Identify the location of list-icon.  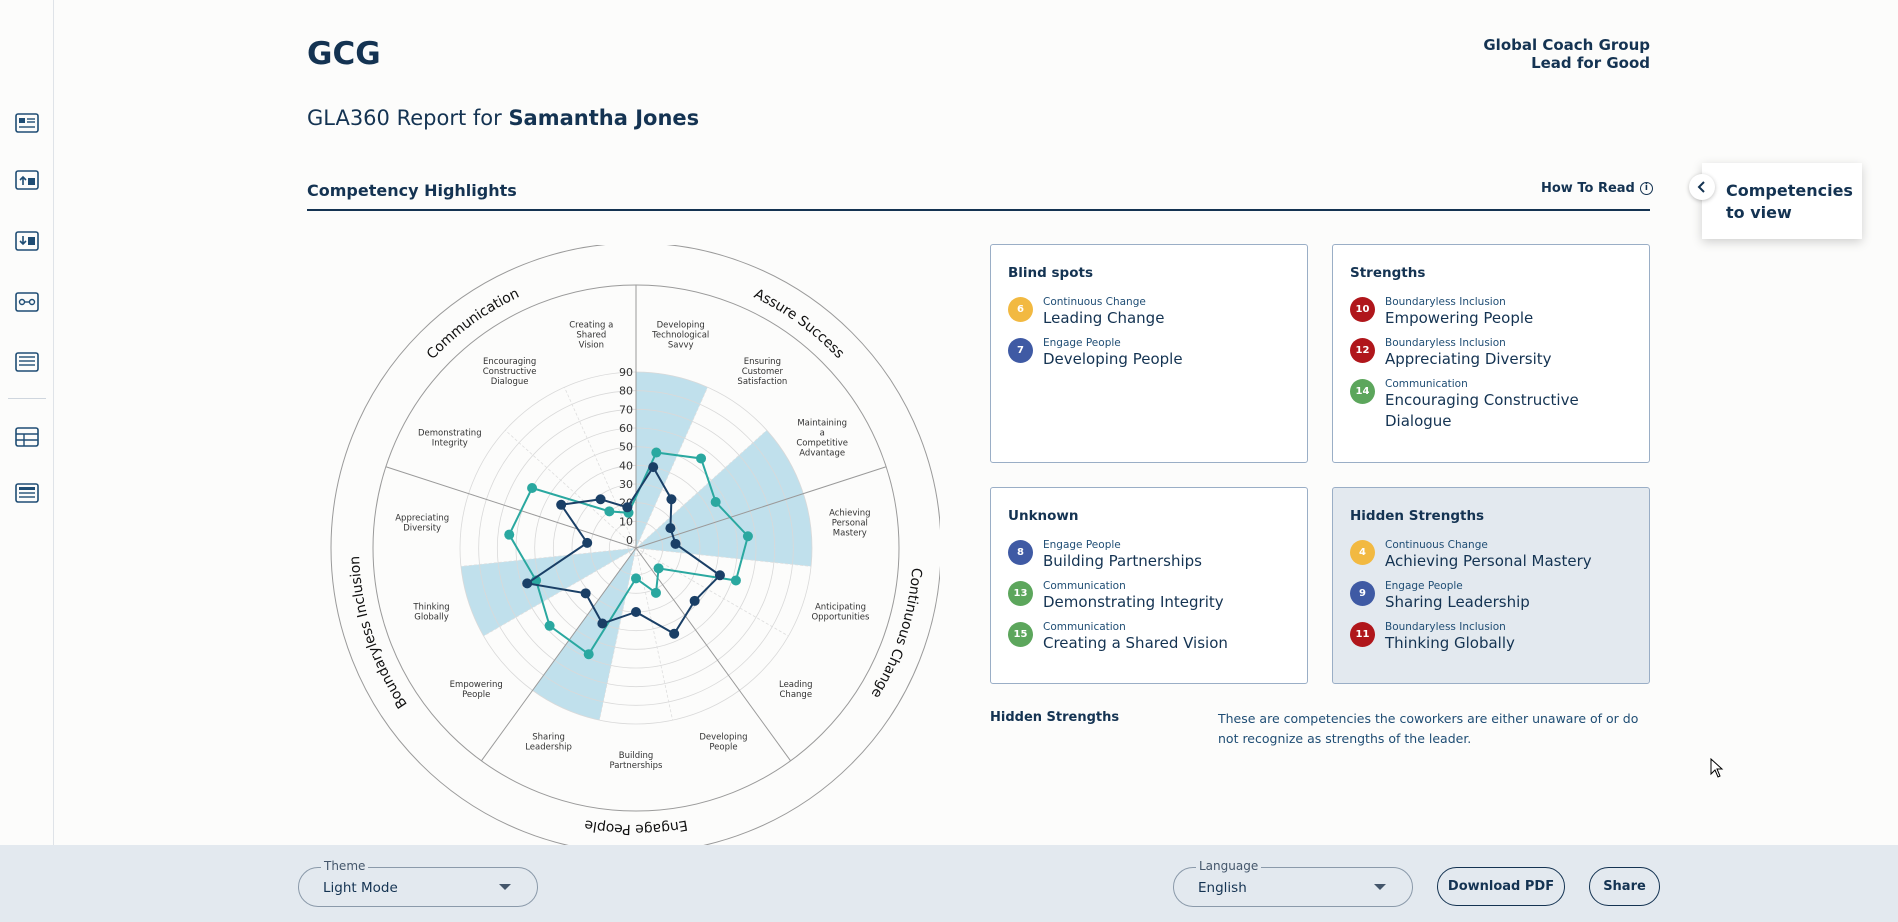
(27, 493).